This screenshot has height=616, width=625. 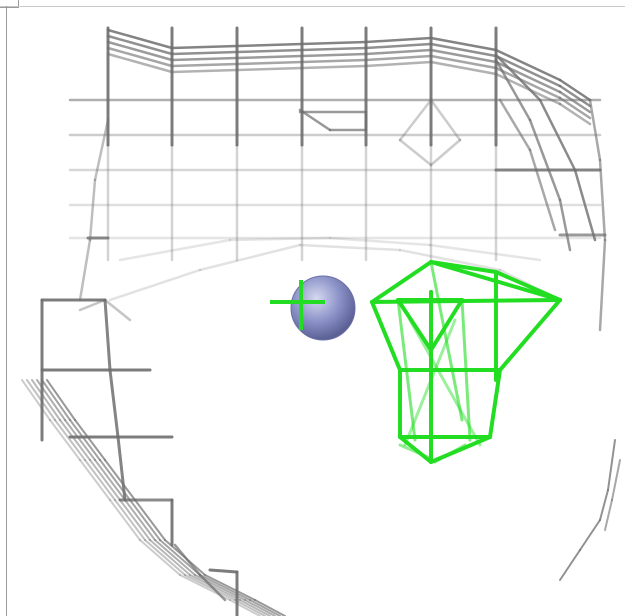 I want to click on ligand-stick-model, so click(x=466, y=362).